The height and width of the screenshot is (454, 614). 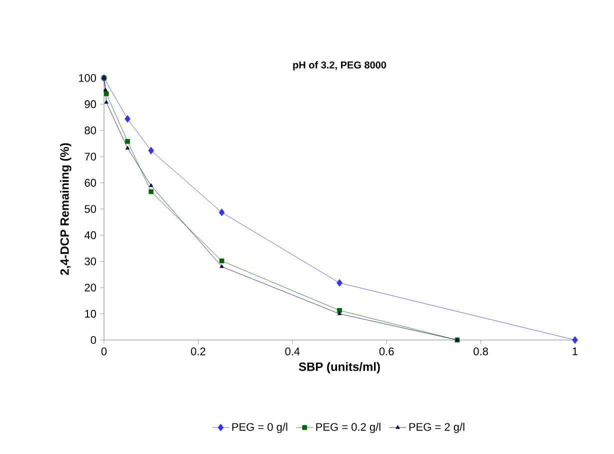 What do you see at coordinates (292, 352) in the screenshot?
I see `x-tick-label: 0.4` at bounding box center [292, 352].